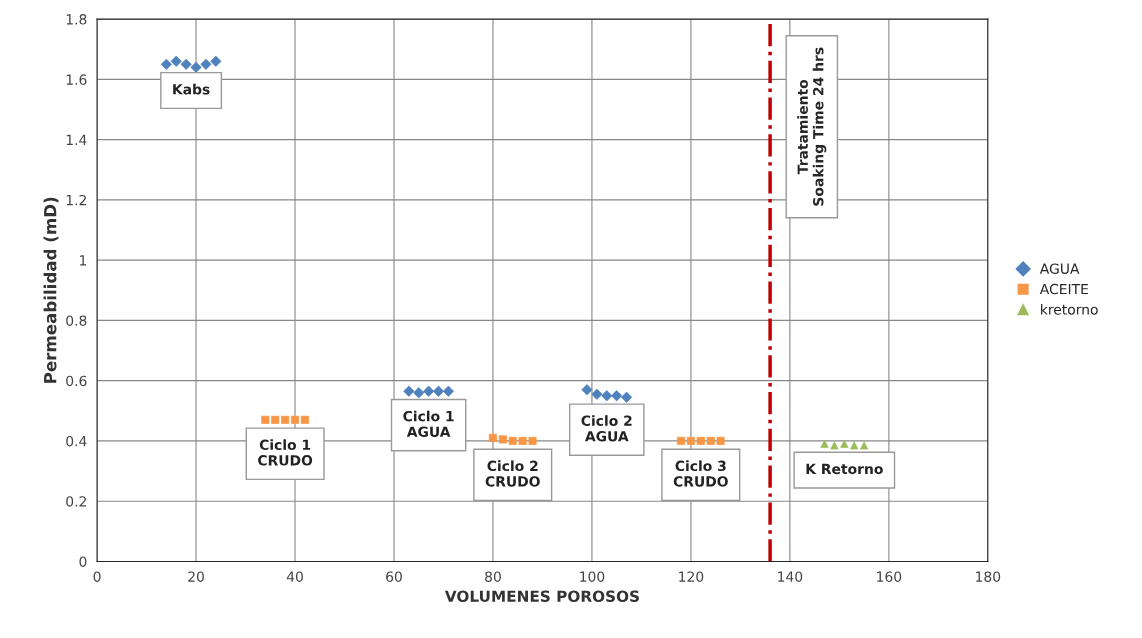  What do you see at coordinates (541, 596) in the screenshot?
I see `x-axis-title: VOLUMENES POROSOS` at bounding box center [541, 596].